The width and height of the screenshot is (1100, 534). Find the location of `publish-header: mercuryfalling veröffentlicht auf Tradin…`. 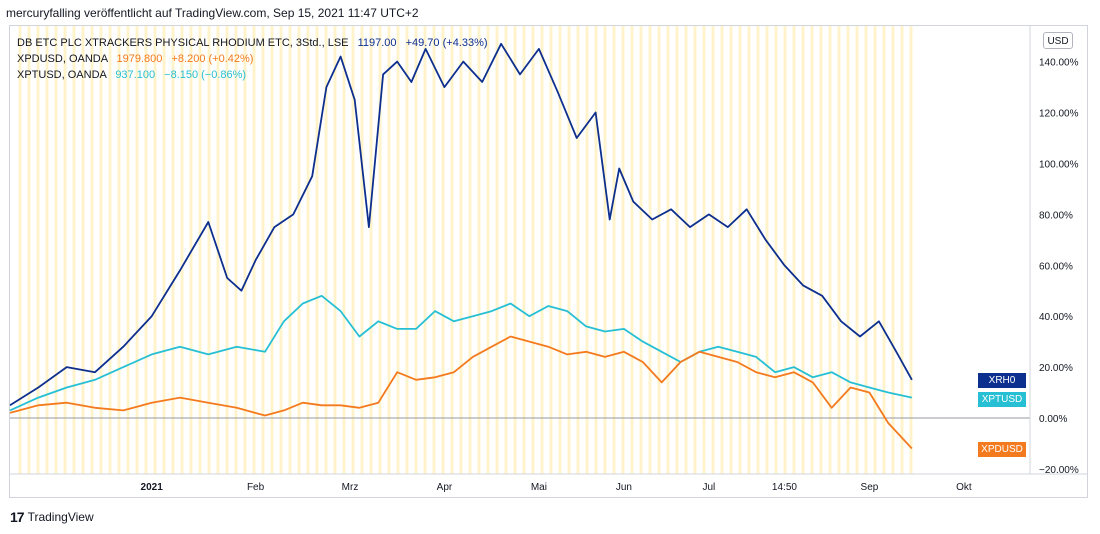

publish-header: mercuryfalling veröffentlicht auf Tradin… is located at coordinates (212, 13).